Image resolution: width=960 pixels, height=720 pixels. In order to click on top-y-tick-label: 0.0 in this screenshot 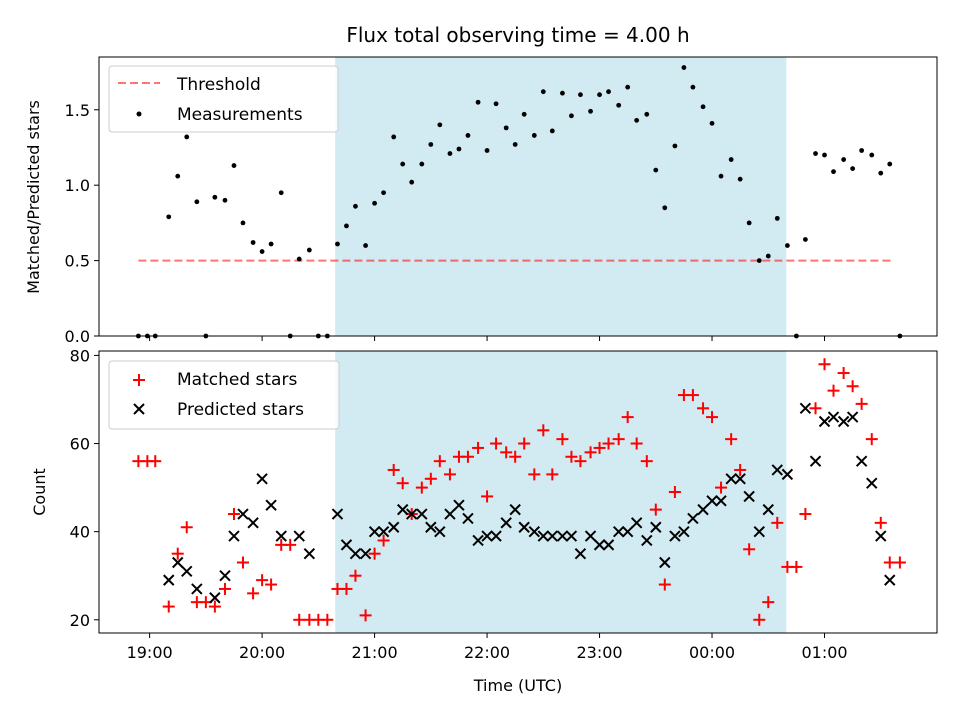, I will do `click(77, 336)`.